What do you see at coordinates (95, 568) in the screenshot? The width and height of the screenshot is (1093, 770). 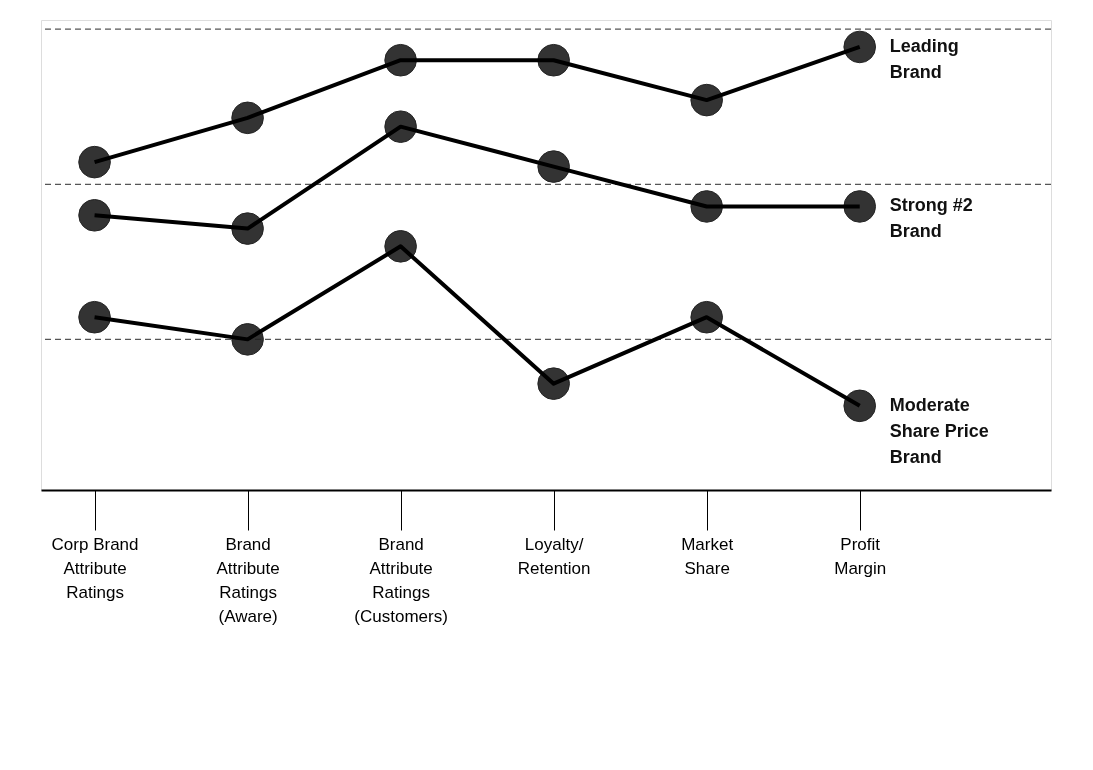 I see `x-tick-label: Corp Brand Attribute Ratings` at bounding box center [95, 568].